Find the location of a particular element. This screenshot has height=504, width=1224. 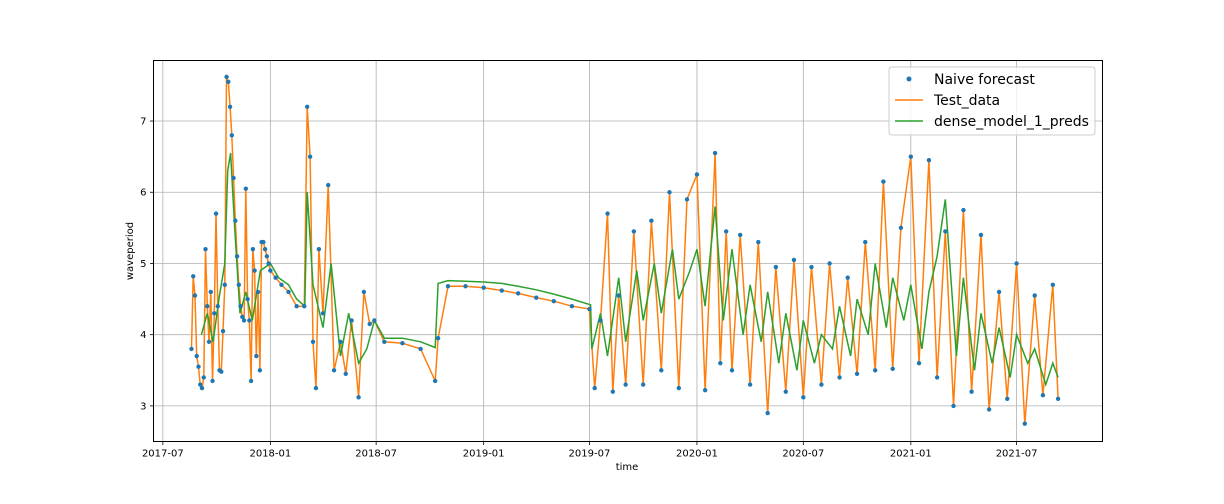

legend-entry-dense-model-1-preds: dense_model_1_preds is located at coordinates (1011, 122).